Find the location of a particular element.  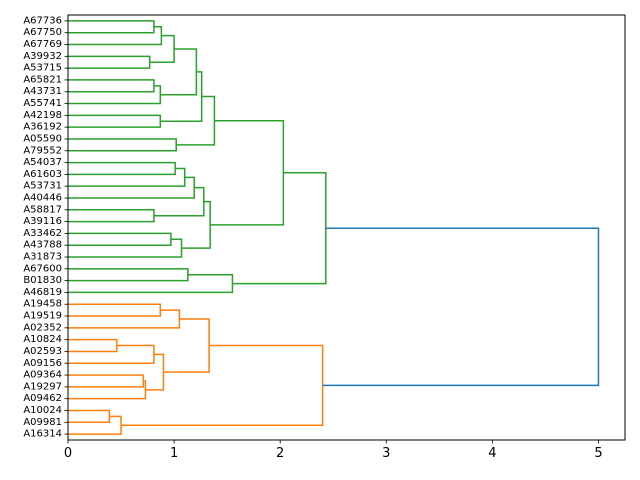

x-tick-label: 2 is located at coordinates (280, 453).